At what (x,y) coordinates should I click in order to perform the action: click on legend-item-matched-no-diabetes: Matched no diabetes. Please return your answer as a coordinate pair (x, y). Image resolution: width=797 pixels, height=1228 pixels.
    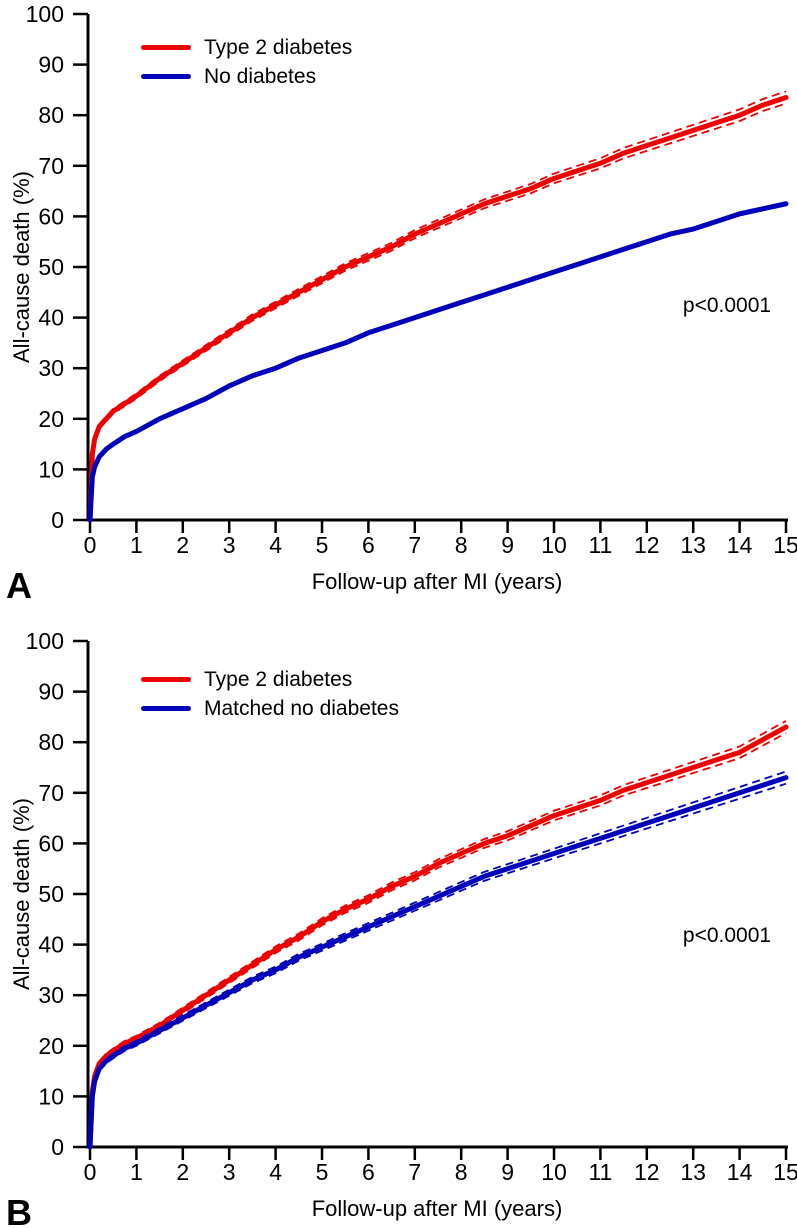
    Looking at the image, I should click on (270, 708).